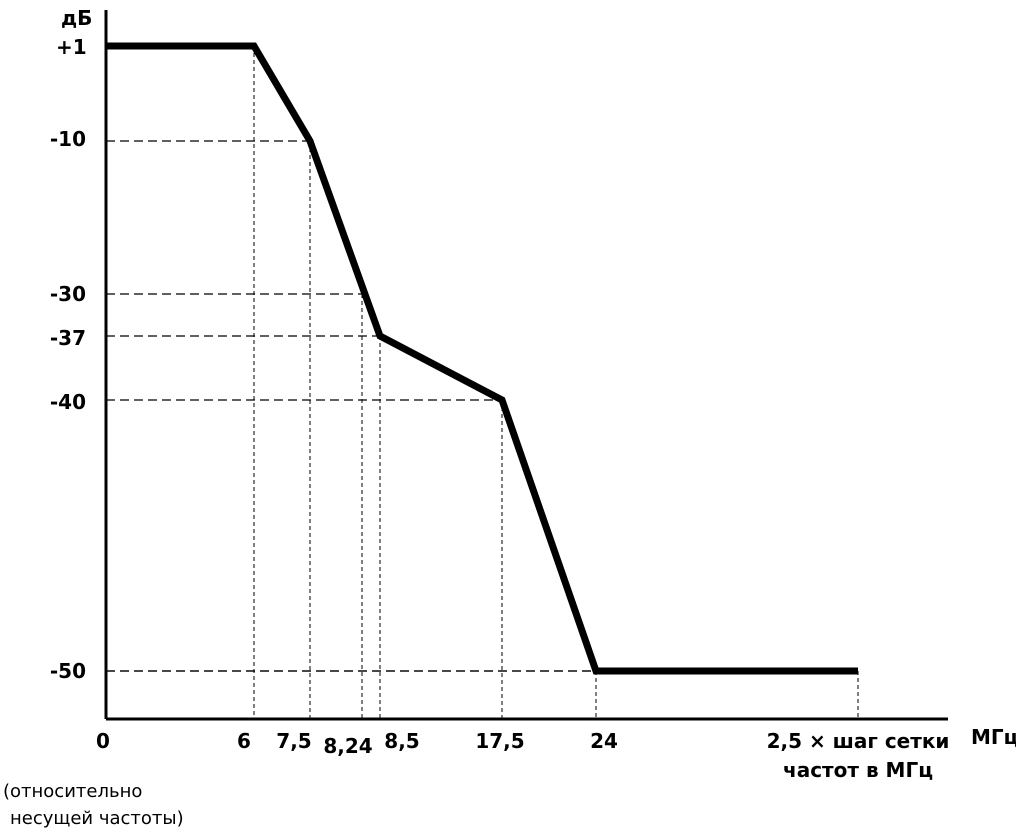 The image size is (1016, 831). I want to click on y-axis-unit-label: дБ, so click(76, 18).